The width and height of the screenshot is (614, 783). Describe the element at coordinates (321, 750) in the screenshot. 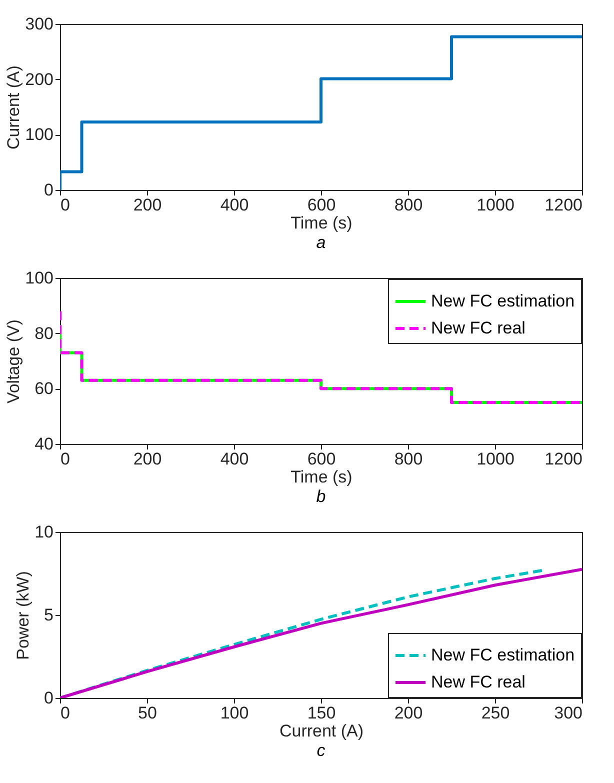

I see `text: c` at that location.